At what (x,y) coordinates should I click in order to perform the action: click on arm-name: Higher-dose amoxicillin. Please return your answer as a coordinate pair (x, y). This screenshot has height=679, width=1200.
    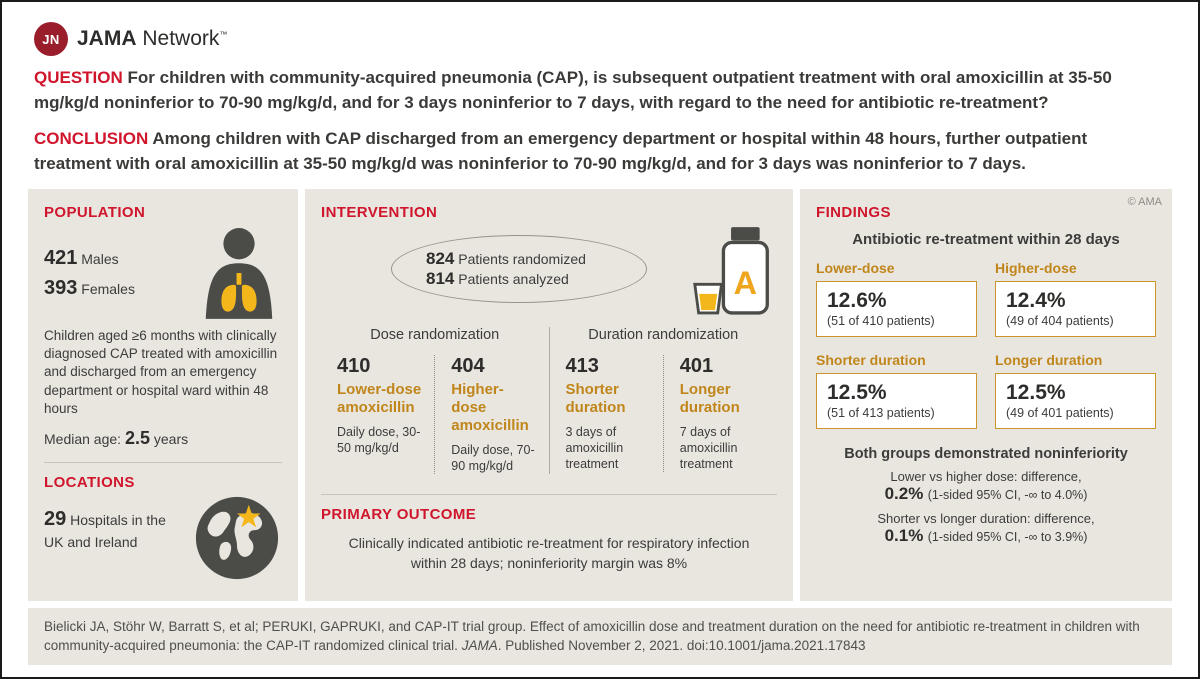
    Looking at the image, I should click on (490, 407).